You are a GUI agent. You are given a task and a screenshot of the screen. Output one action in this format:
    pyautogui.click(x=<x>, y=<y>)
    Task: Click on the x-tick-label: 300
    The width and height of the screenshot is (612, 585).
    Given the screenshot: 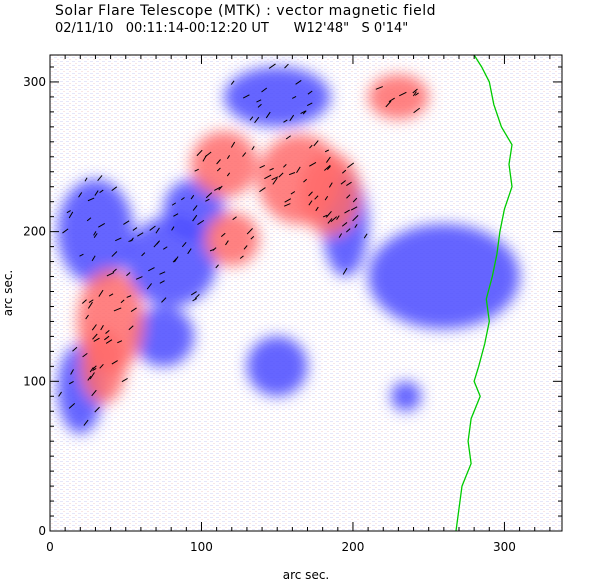 What is the action you would take?
    pyautogui.click(x=504, y=547)
    